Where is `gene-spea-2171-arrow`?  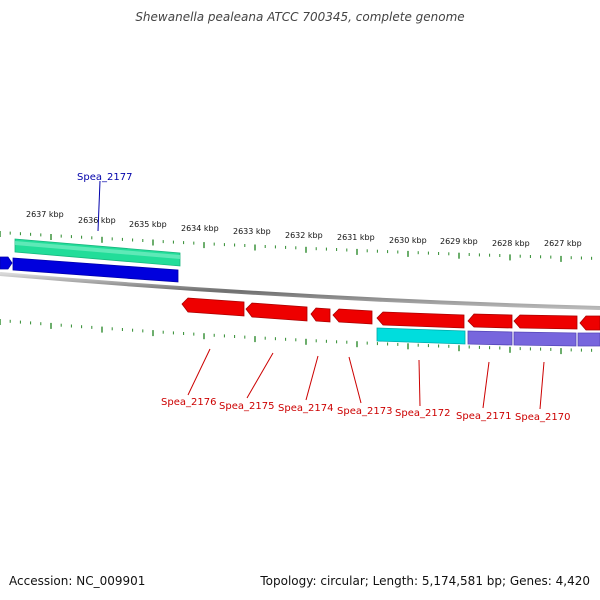
gene-spea-2171-arrow is located at coordinates (490, 321).